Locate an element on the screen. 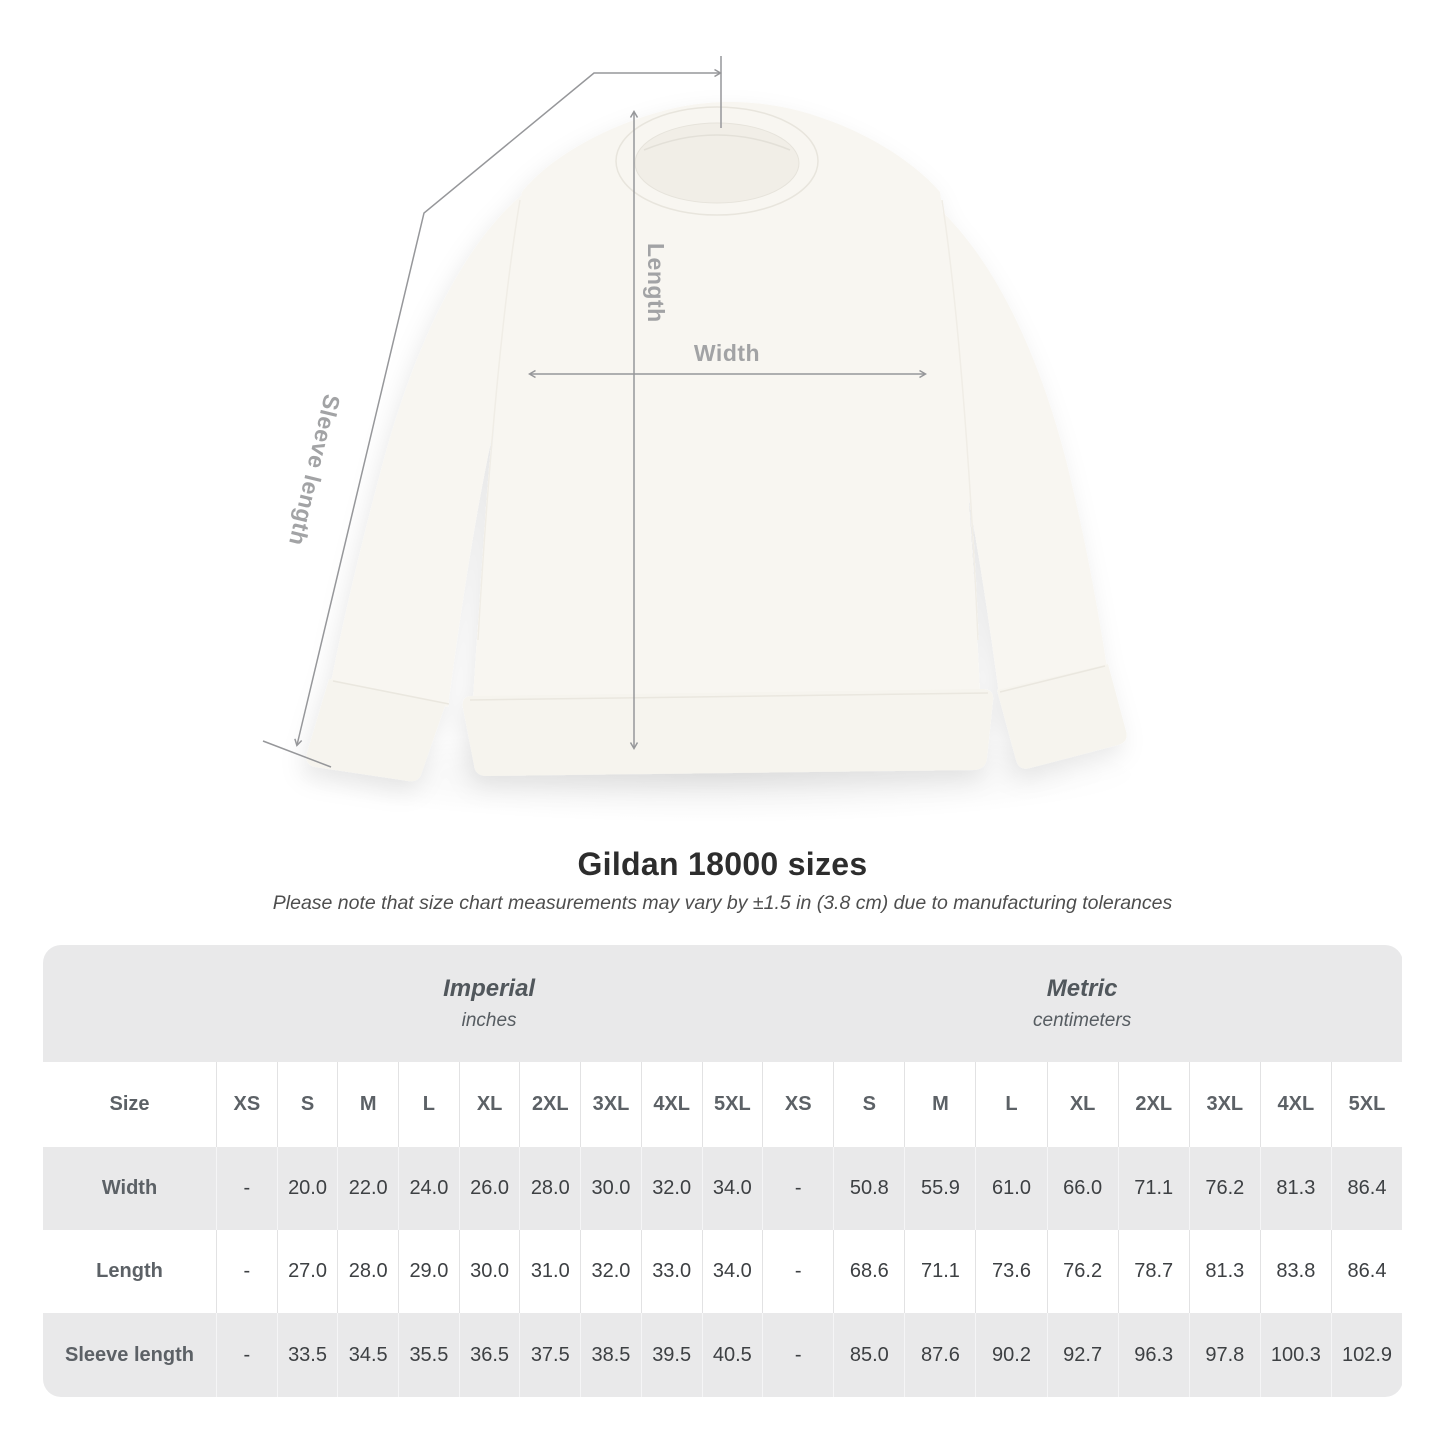 The height and width of the screenshot is (1445, 1445). width-measure-label: Width is located at coordinates (727, 353).